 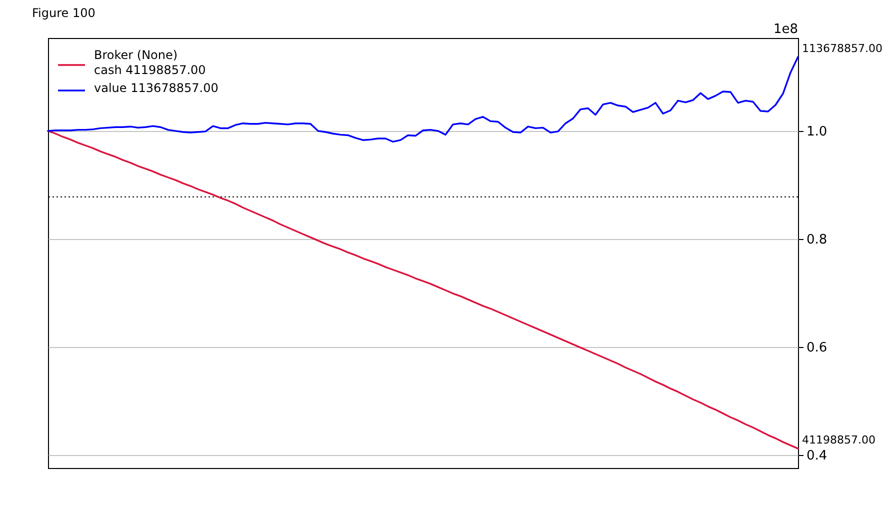 What do you see at coordinates (839, 440) in the screenshot?
I see `text: 41198857.00` at bounding box center [839, 440].